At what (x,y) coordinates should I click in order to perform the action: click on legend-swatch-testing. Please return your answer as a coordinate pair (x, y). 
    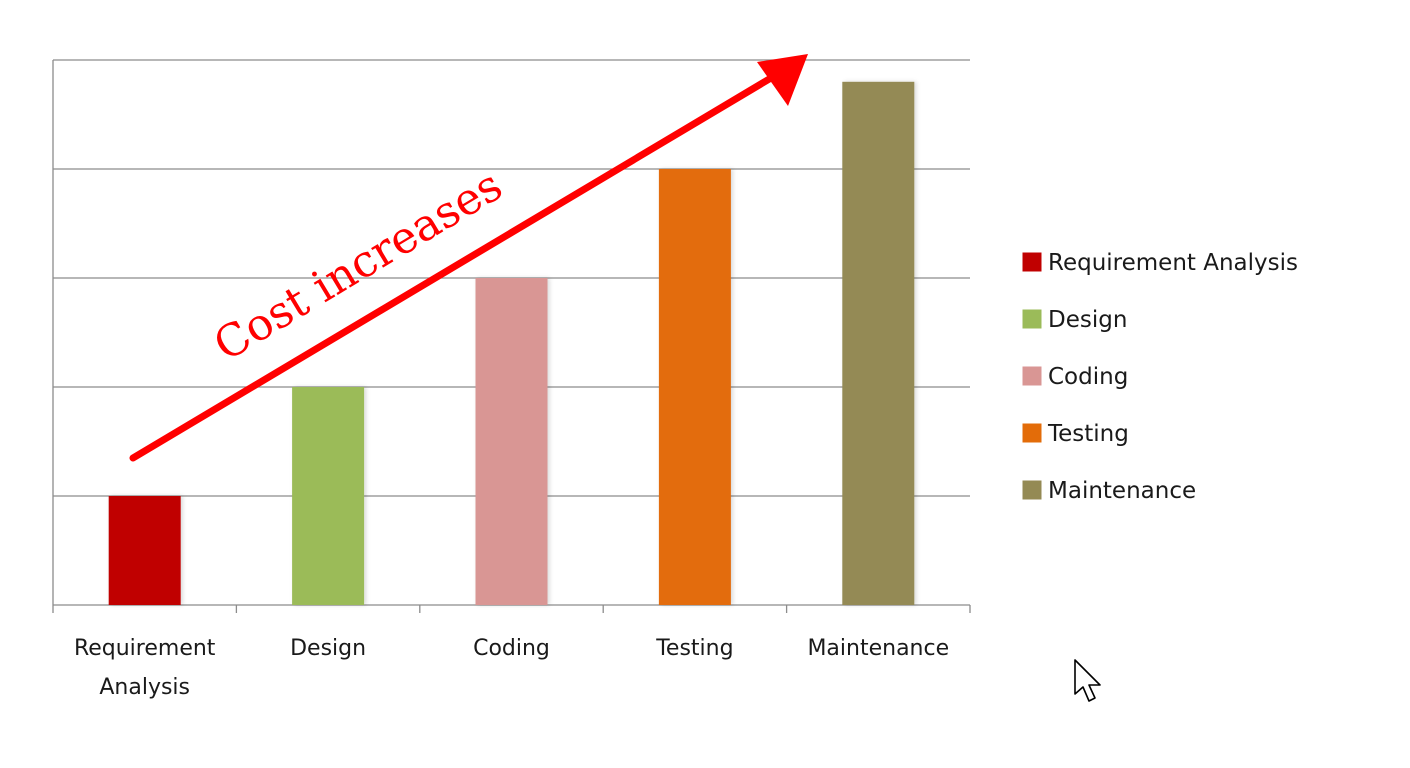
    Looking at the image, I should click on (1032, 433).